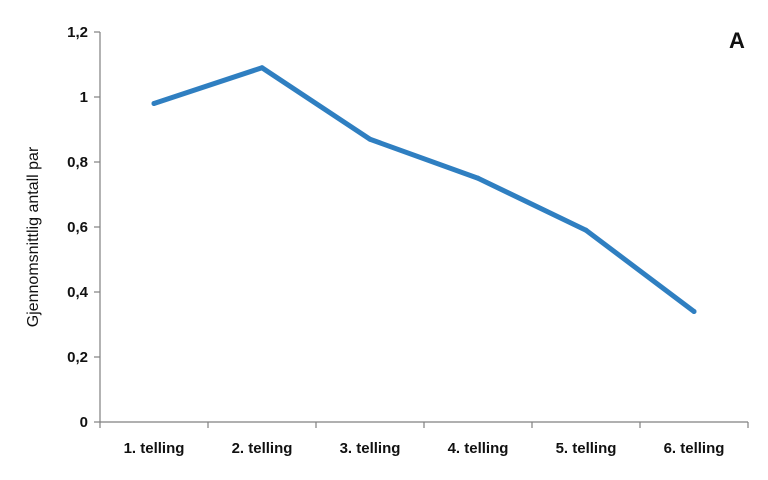  I want to click on x-tick-label: 2. telling, so click(262, 448).